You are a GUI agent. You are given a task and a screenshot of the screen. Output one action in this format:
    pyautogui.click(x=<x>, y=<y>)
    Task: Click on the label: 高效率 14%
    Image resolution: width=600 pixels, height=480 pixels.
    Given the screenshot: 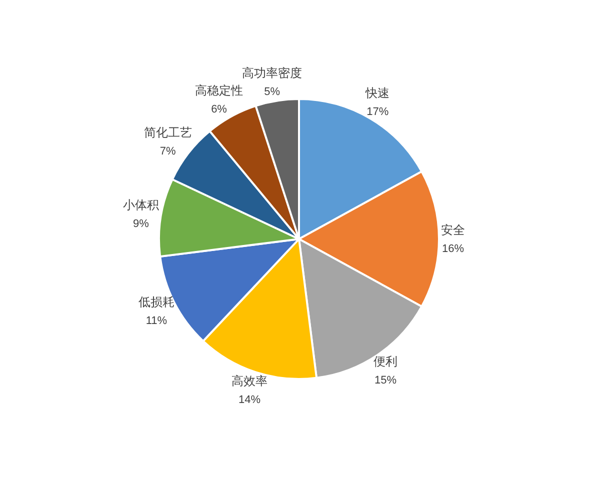 What is the action you would take?
    pyautogui.click(x=250, y=390)
    